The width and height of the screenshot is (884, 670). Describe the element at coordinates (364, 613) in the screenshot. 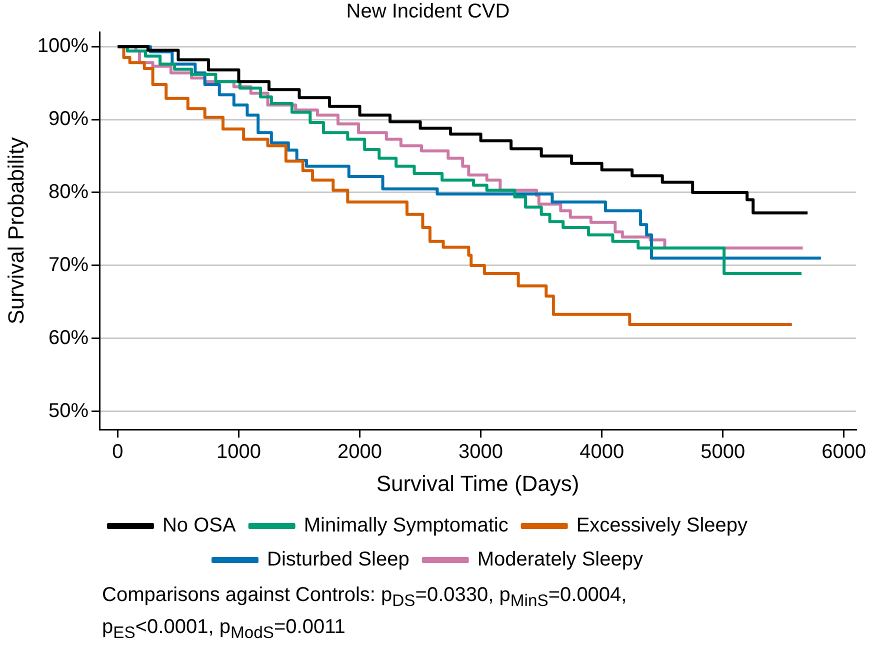

I see `text: Comparisons against Controls: p$_{DS}$=0.0330, p$_{MinS}$=0.0004, p$_{ES}$<0.0001, p$_{ModS}$=0.0011` at that location.